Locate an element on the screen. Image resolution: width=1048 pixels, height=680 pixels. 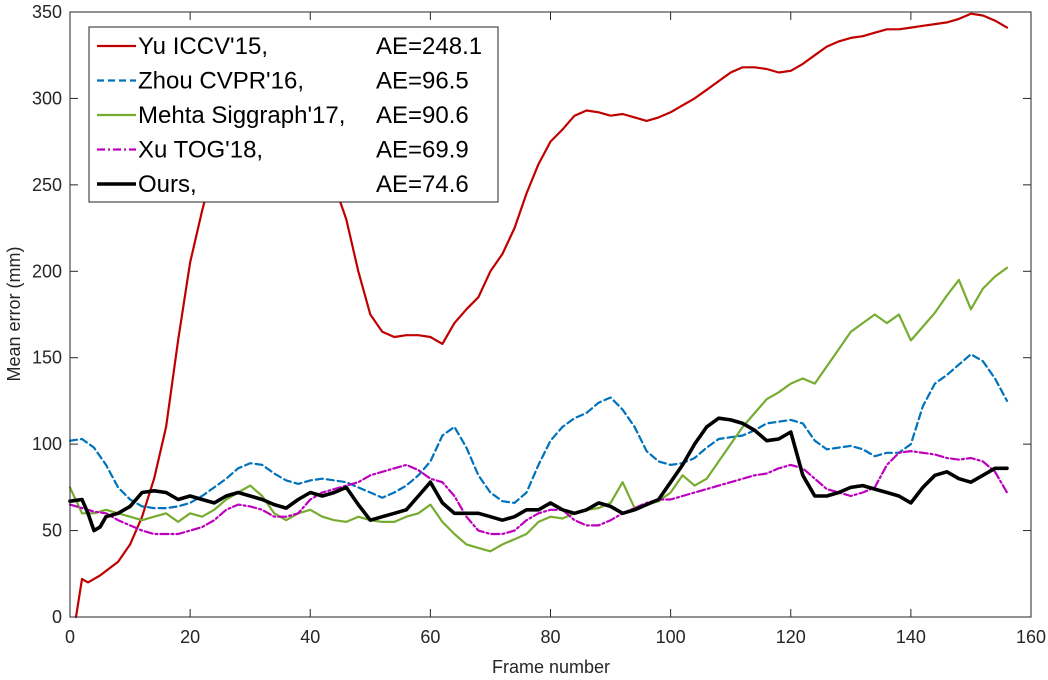
legend-ae-value: AE=248.1 is located at coordinates (429, 46).